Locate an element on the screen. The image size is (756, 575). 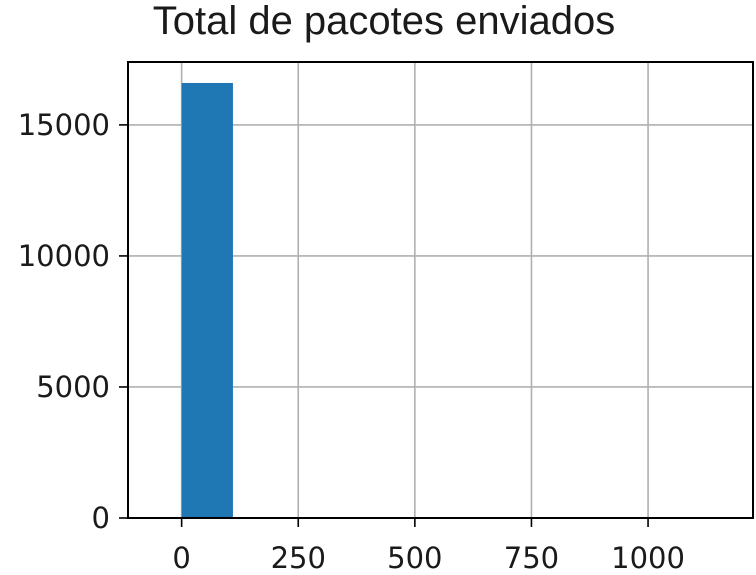
y-tick-label: 5000 is located at coordinates (73, 387).